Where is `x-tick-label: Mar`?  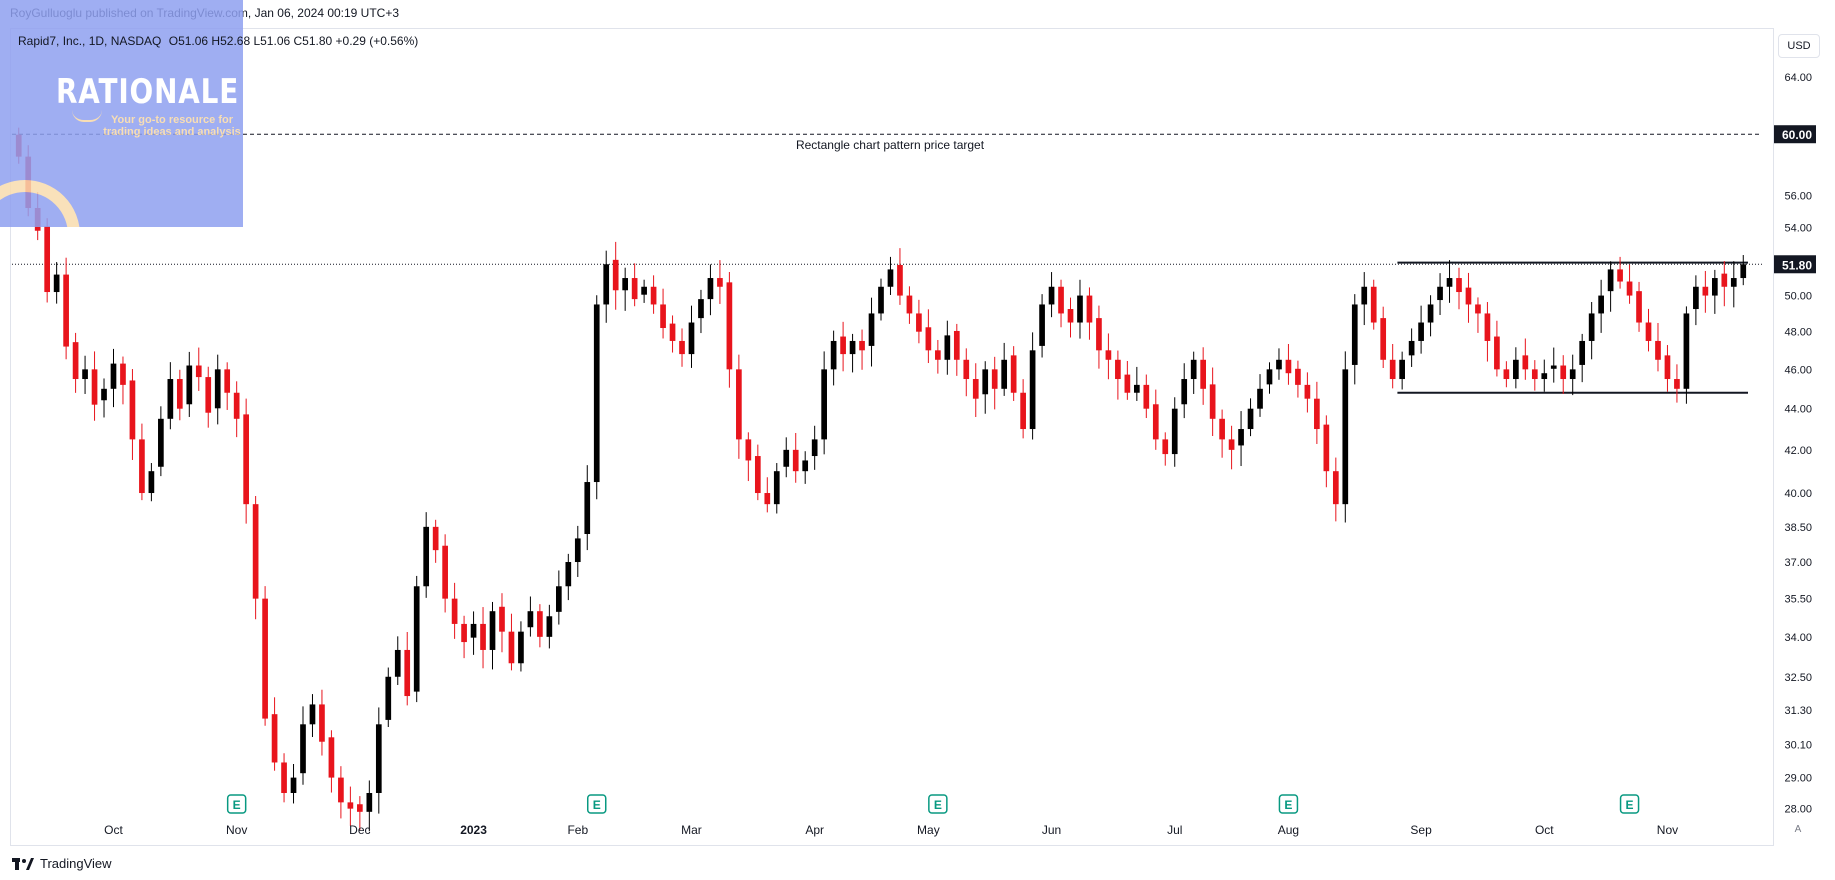 x-tick-label: Mar is located at coordinates (691, 830).